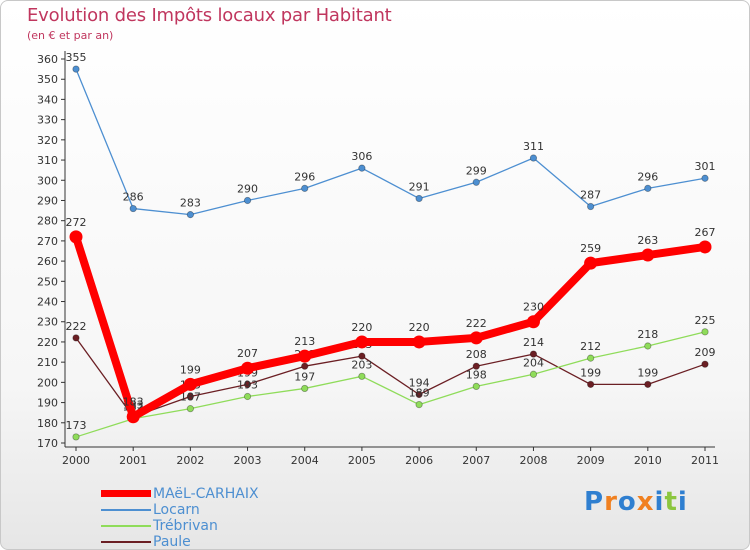 The width and height of the screenshot is (750, 550). What do you see at coordinates (76, 326) in the screenshot?
I see `data-label-paule: 222` at bounding box center [76, 326].